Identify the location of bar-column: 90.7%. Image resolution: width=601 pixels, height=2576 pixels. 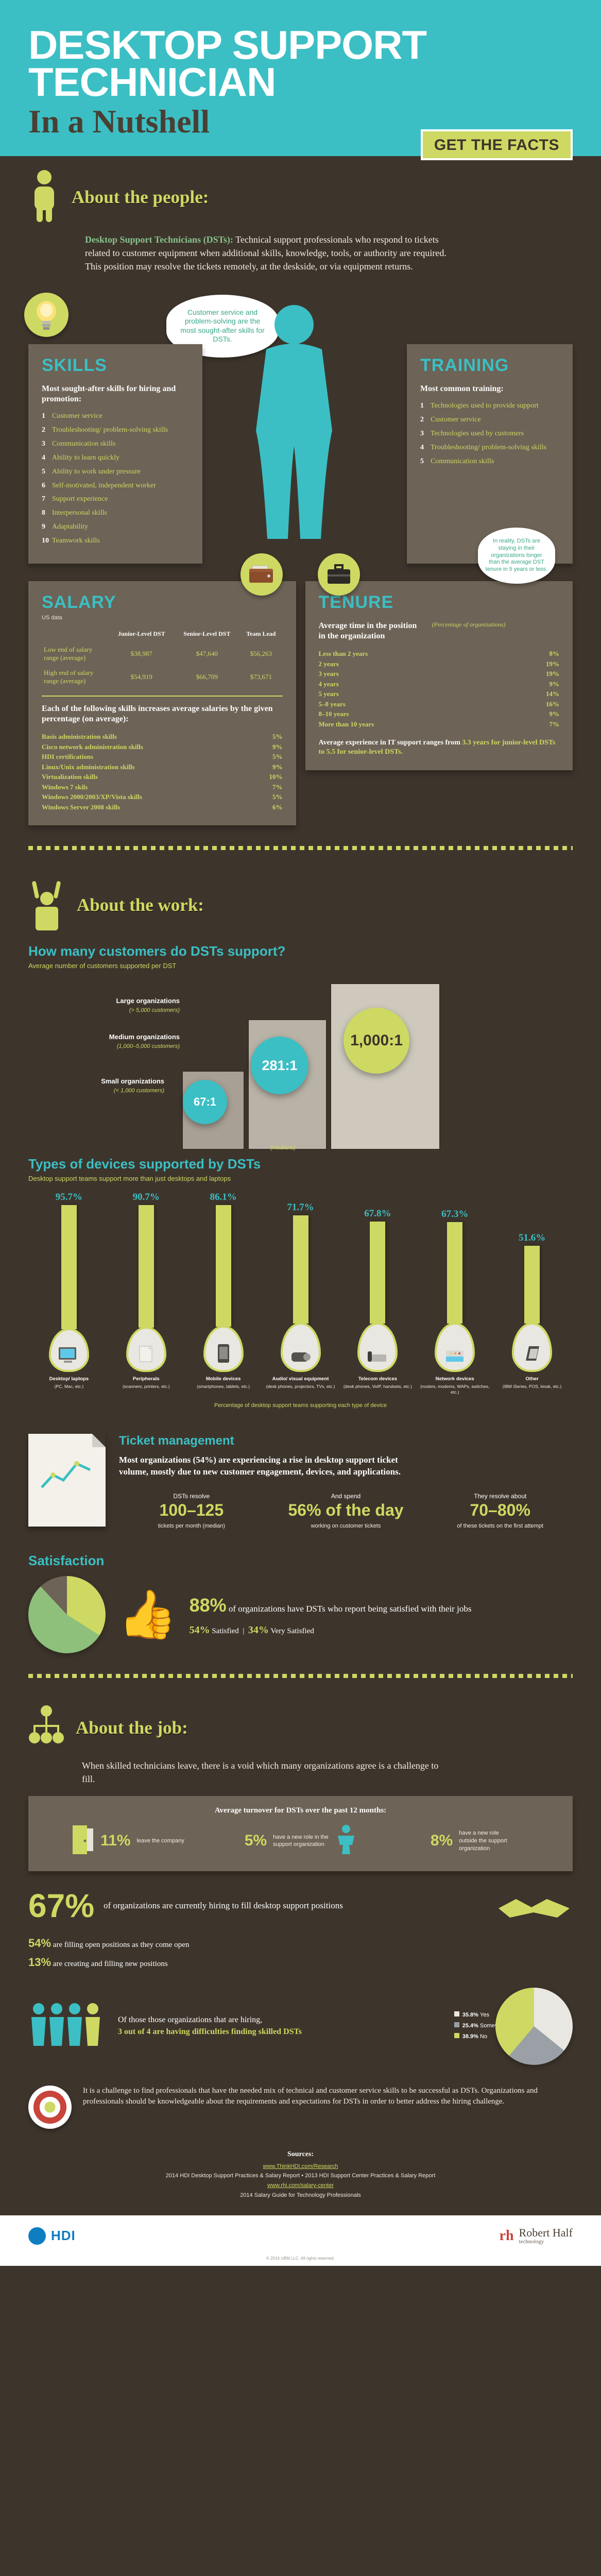
(146, 1282).